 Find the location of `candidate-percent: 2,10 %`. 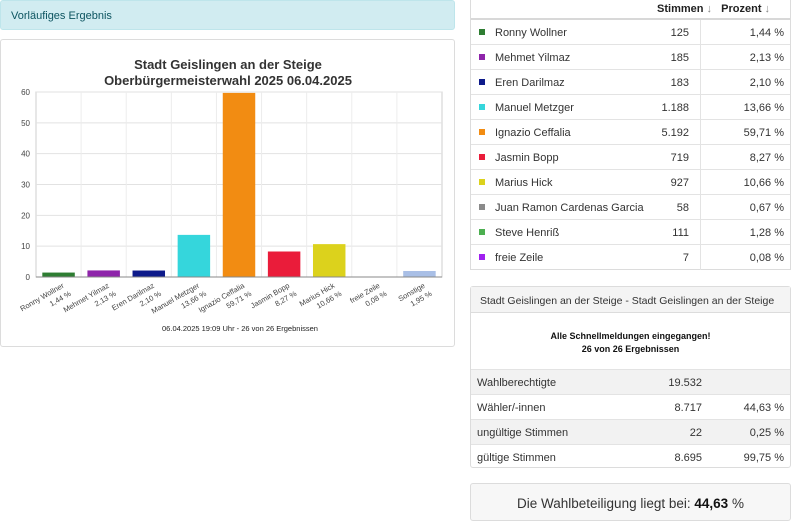

candidate-percent: 2,10 % is located at coordinates (766, 83).